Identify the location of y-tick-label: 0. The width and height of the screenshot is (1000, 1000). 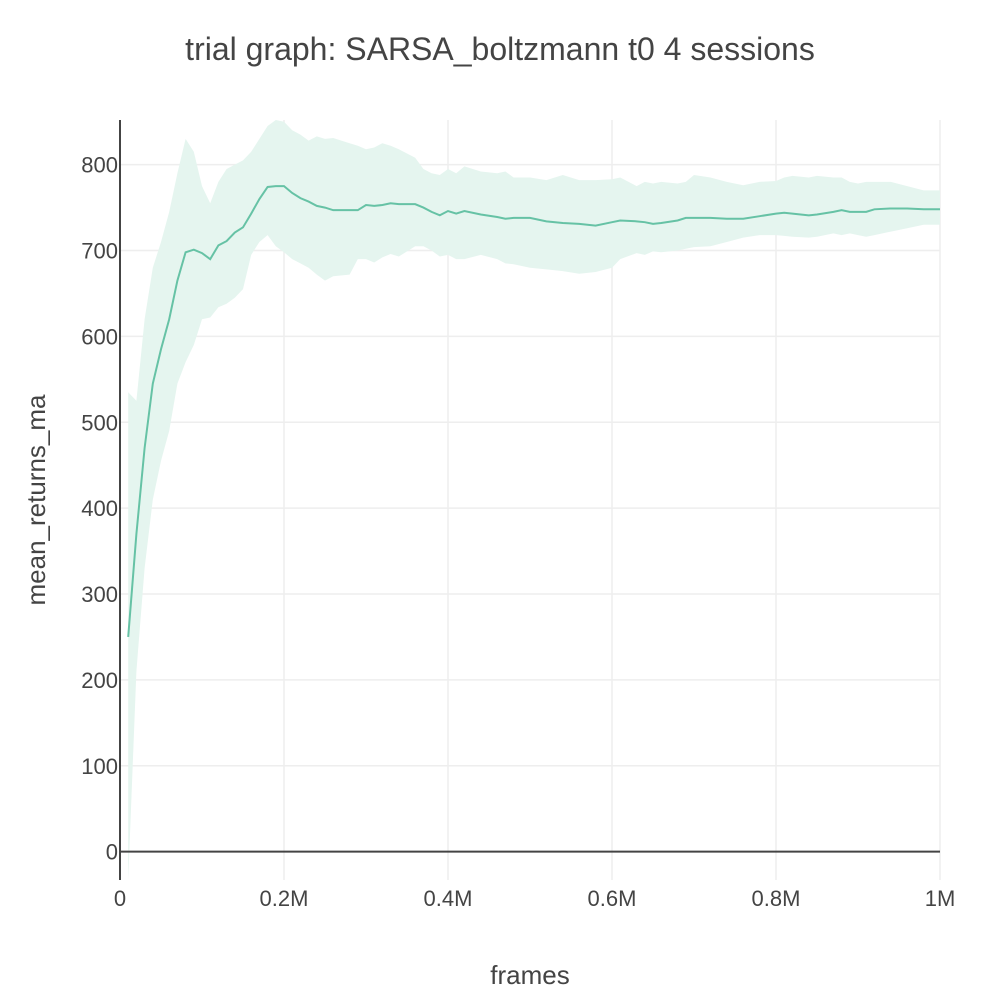
(112, 852).